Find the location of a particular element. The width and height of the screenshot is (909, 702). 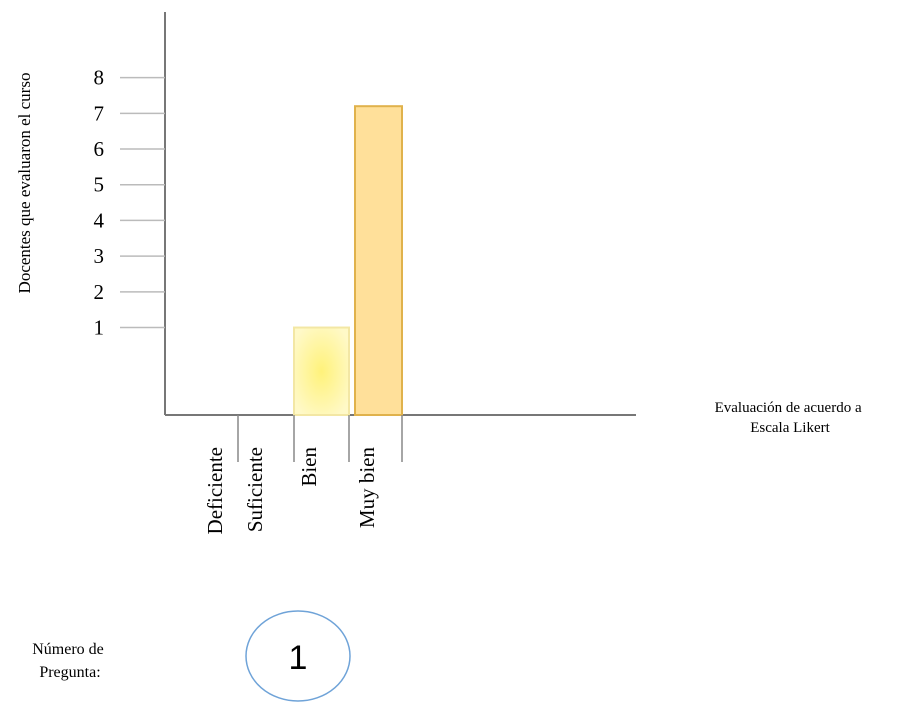

question-label-line-2: Pregunta: is located at coordinates (69, 672).